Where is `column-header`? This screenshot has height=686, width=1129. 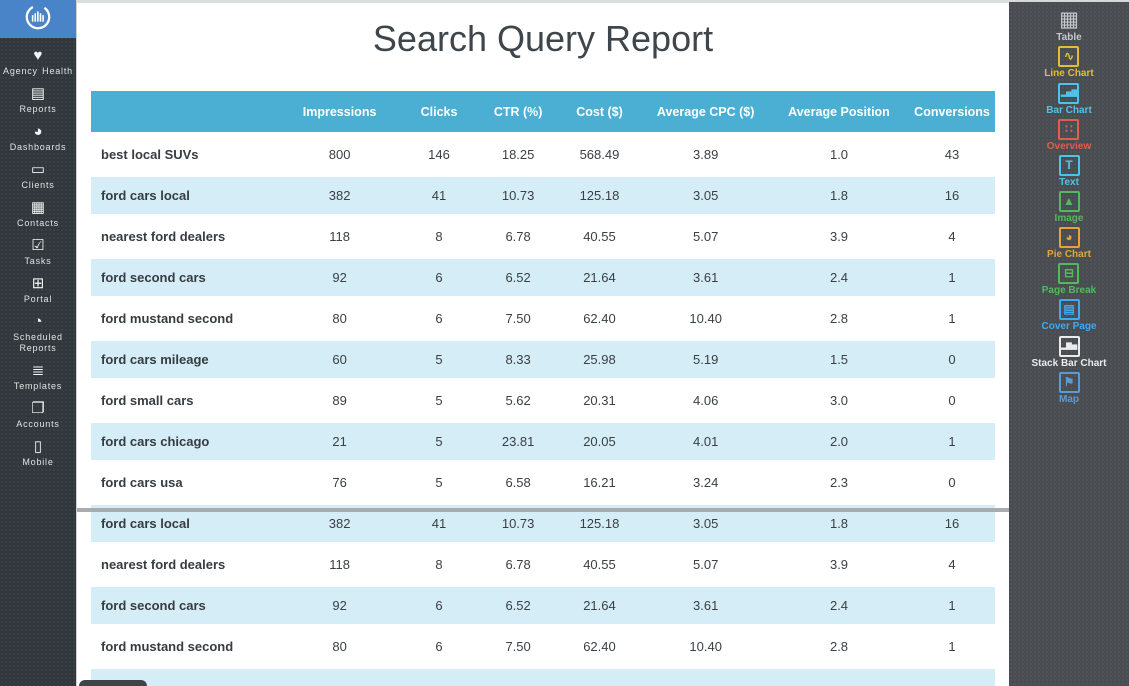 column-header is located at coordinates (186, 111).